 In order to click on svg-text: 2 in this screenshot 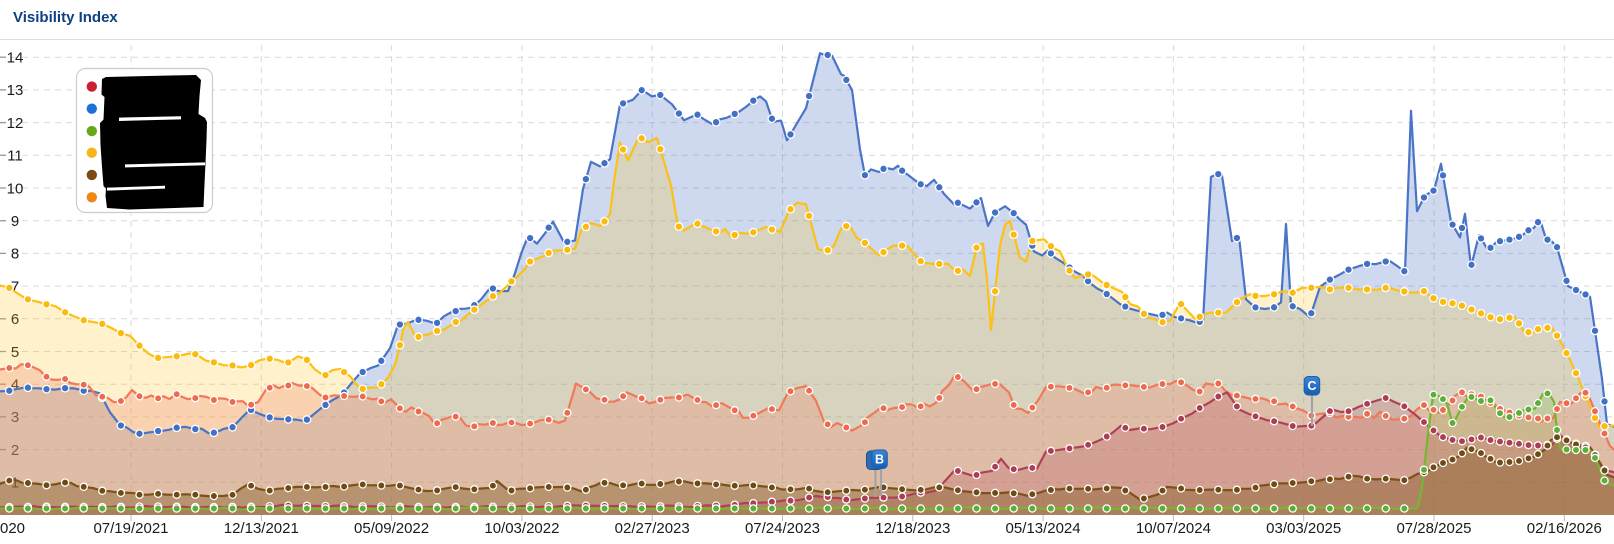, I will do `click(15, 450)`.